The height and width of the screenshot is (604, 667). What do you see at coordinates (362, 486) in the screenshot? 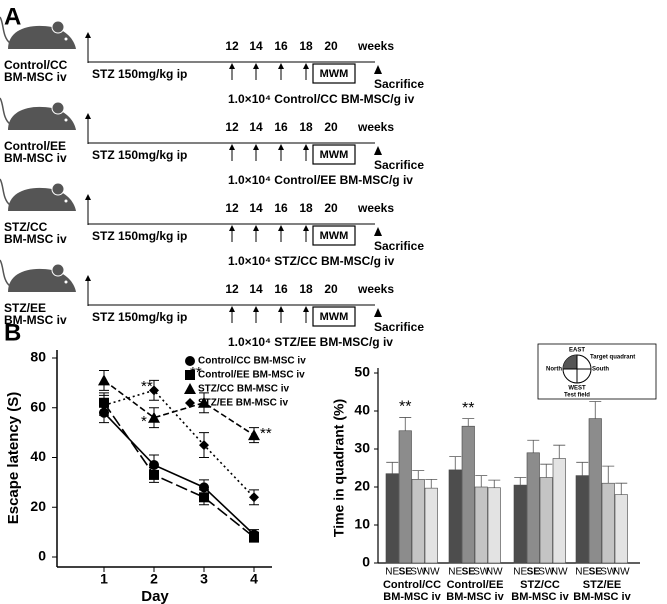
I see `y-tick-label: 20` at bounding box center [362, 486].